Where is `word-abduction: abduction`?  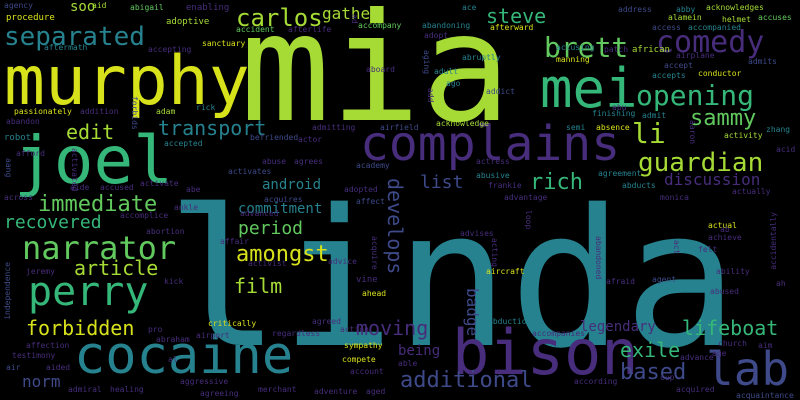
word-abduction: abduction is located at coordinates (510, 321).